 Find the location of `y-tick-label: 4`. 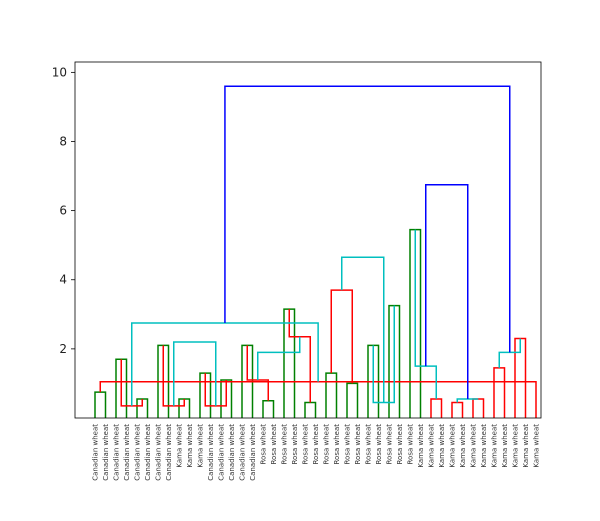

y-tick-label: 4 is located at coordinates (63, 280).